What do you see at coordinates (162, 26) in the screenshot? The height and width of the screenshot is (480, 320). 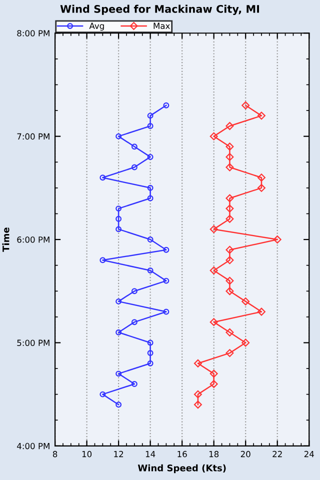 I see `legend-label: Max` at bounding box center [162, 26].